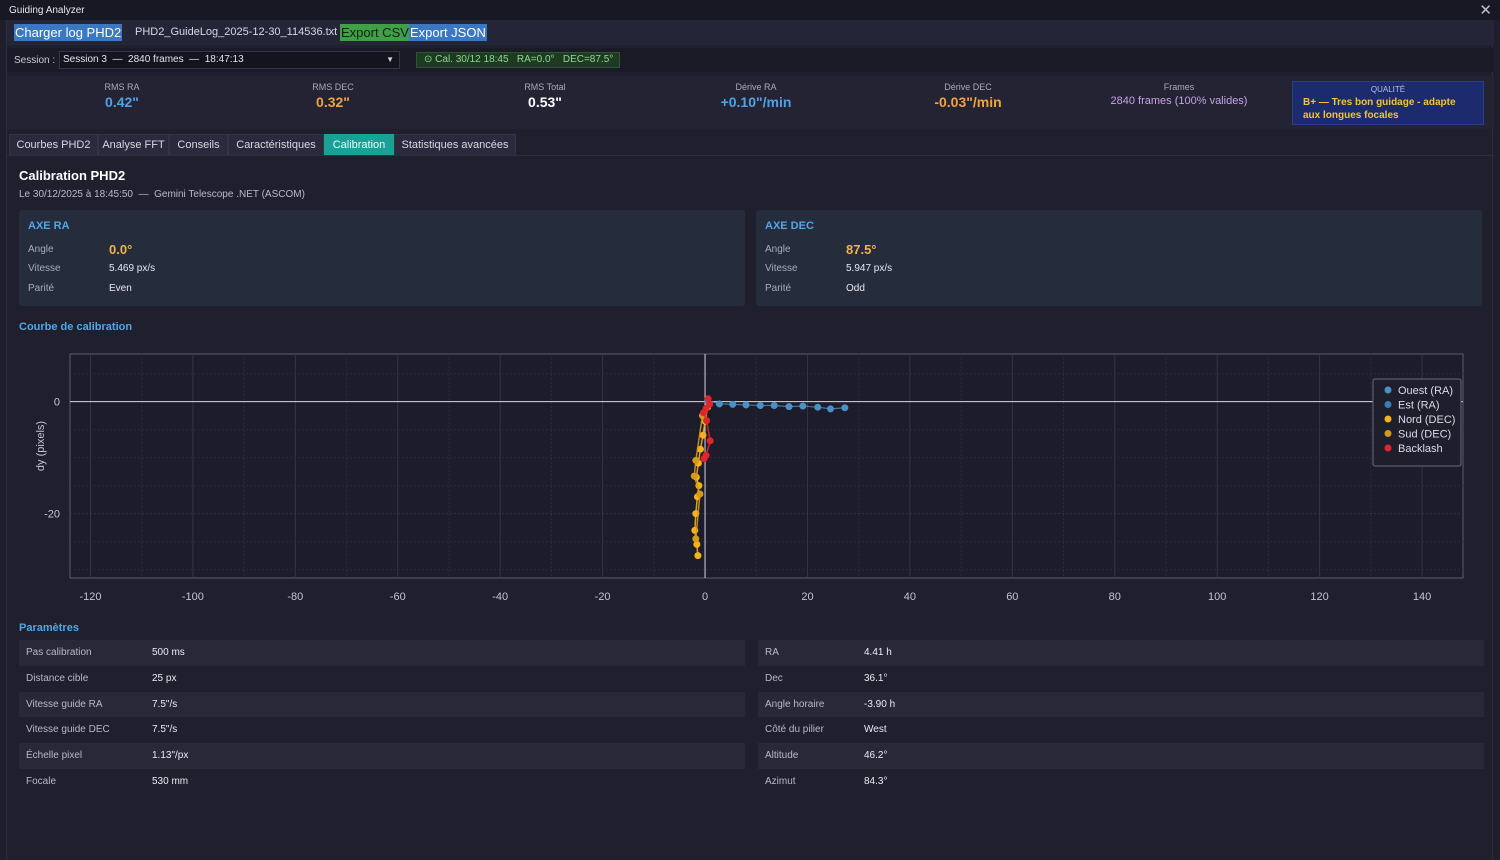 This screenshot has width=1500, height=860. Describe the element at coordinates (382, 782) in the screenshot. I see `param-row: Focale 530 mm` at that location.